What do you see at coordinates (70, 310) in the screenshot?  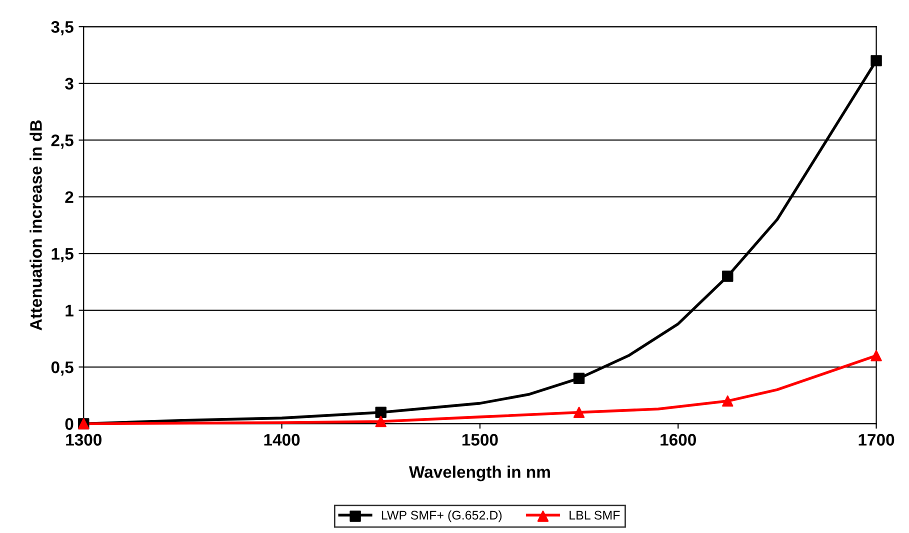 I see `y-tick-label: 1` at bounding box center [70, 310].